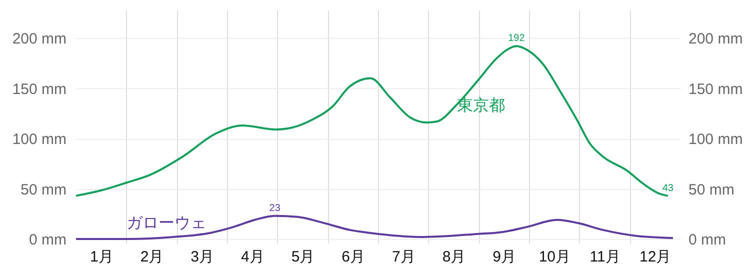 This screenshot has height=267, width=753. Describe the element at coordinates (715, 89) in the screenshot. I see `y2-tick-label: 150 mm` at that location.